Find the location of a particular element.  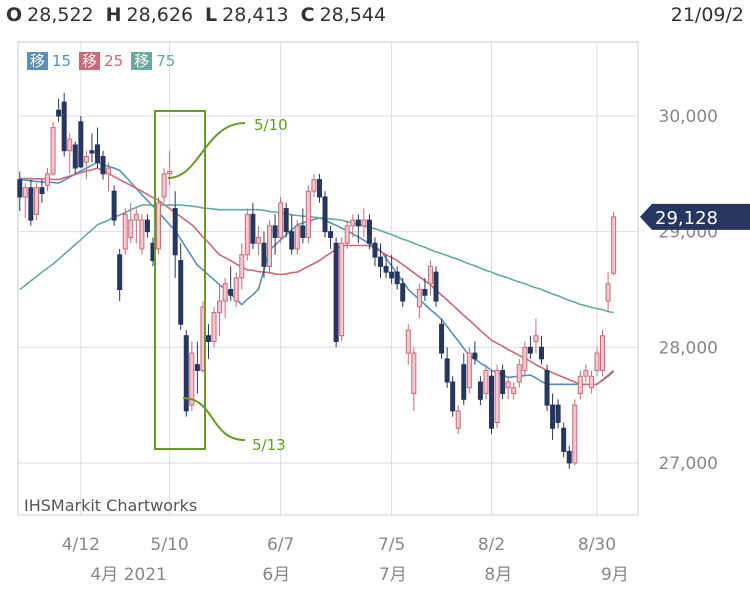

header-value: 28,522 is located at coordinates (60, 15).